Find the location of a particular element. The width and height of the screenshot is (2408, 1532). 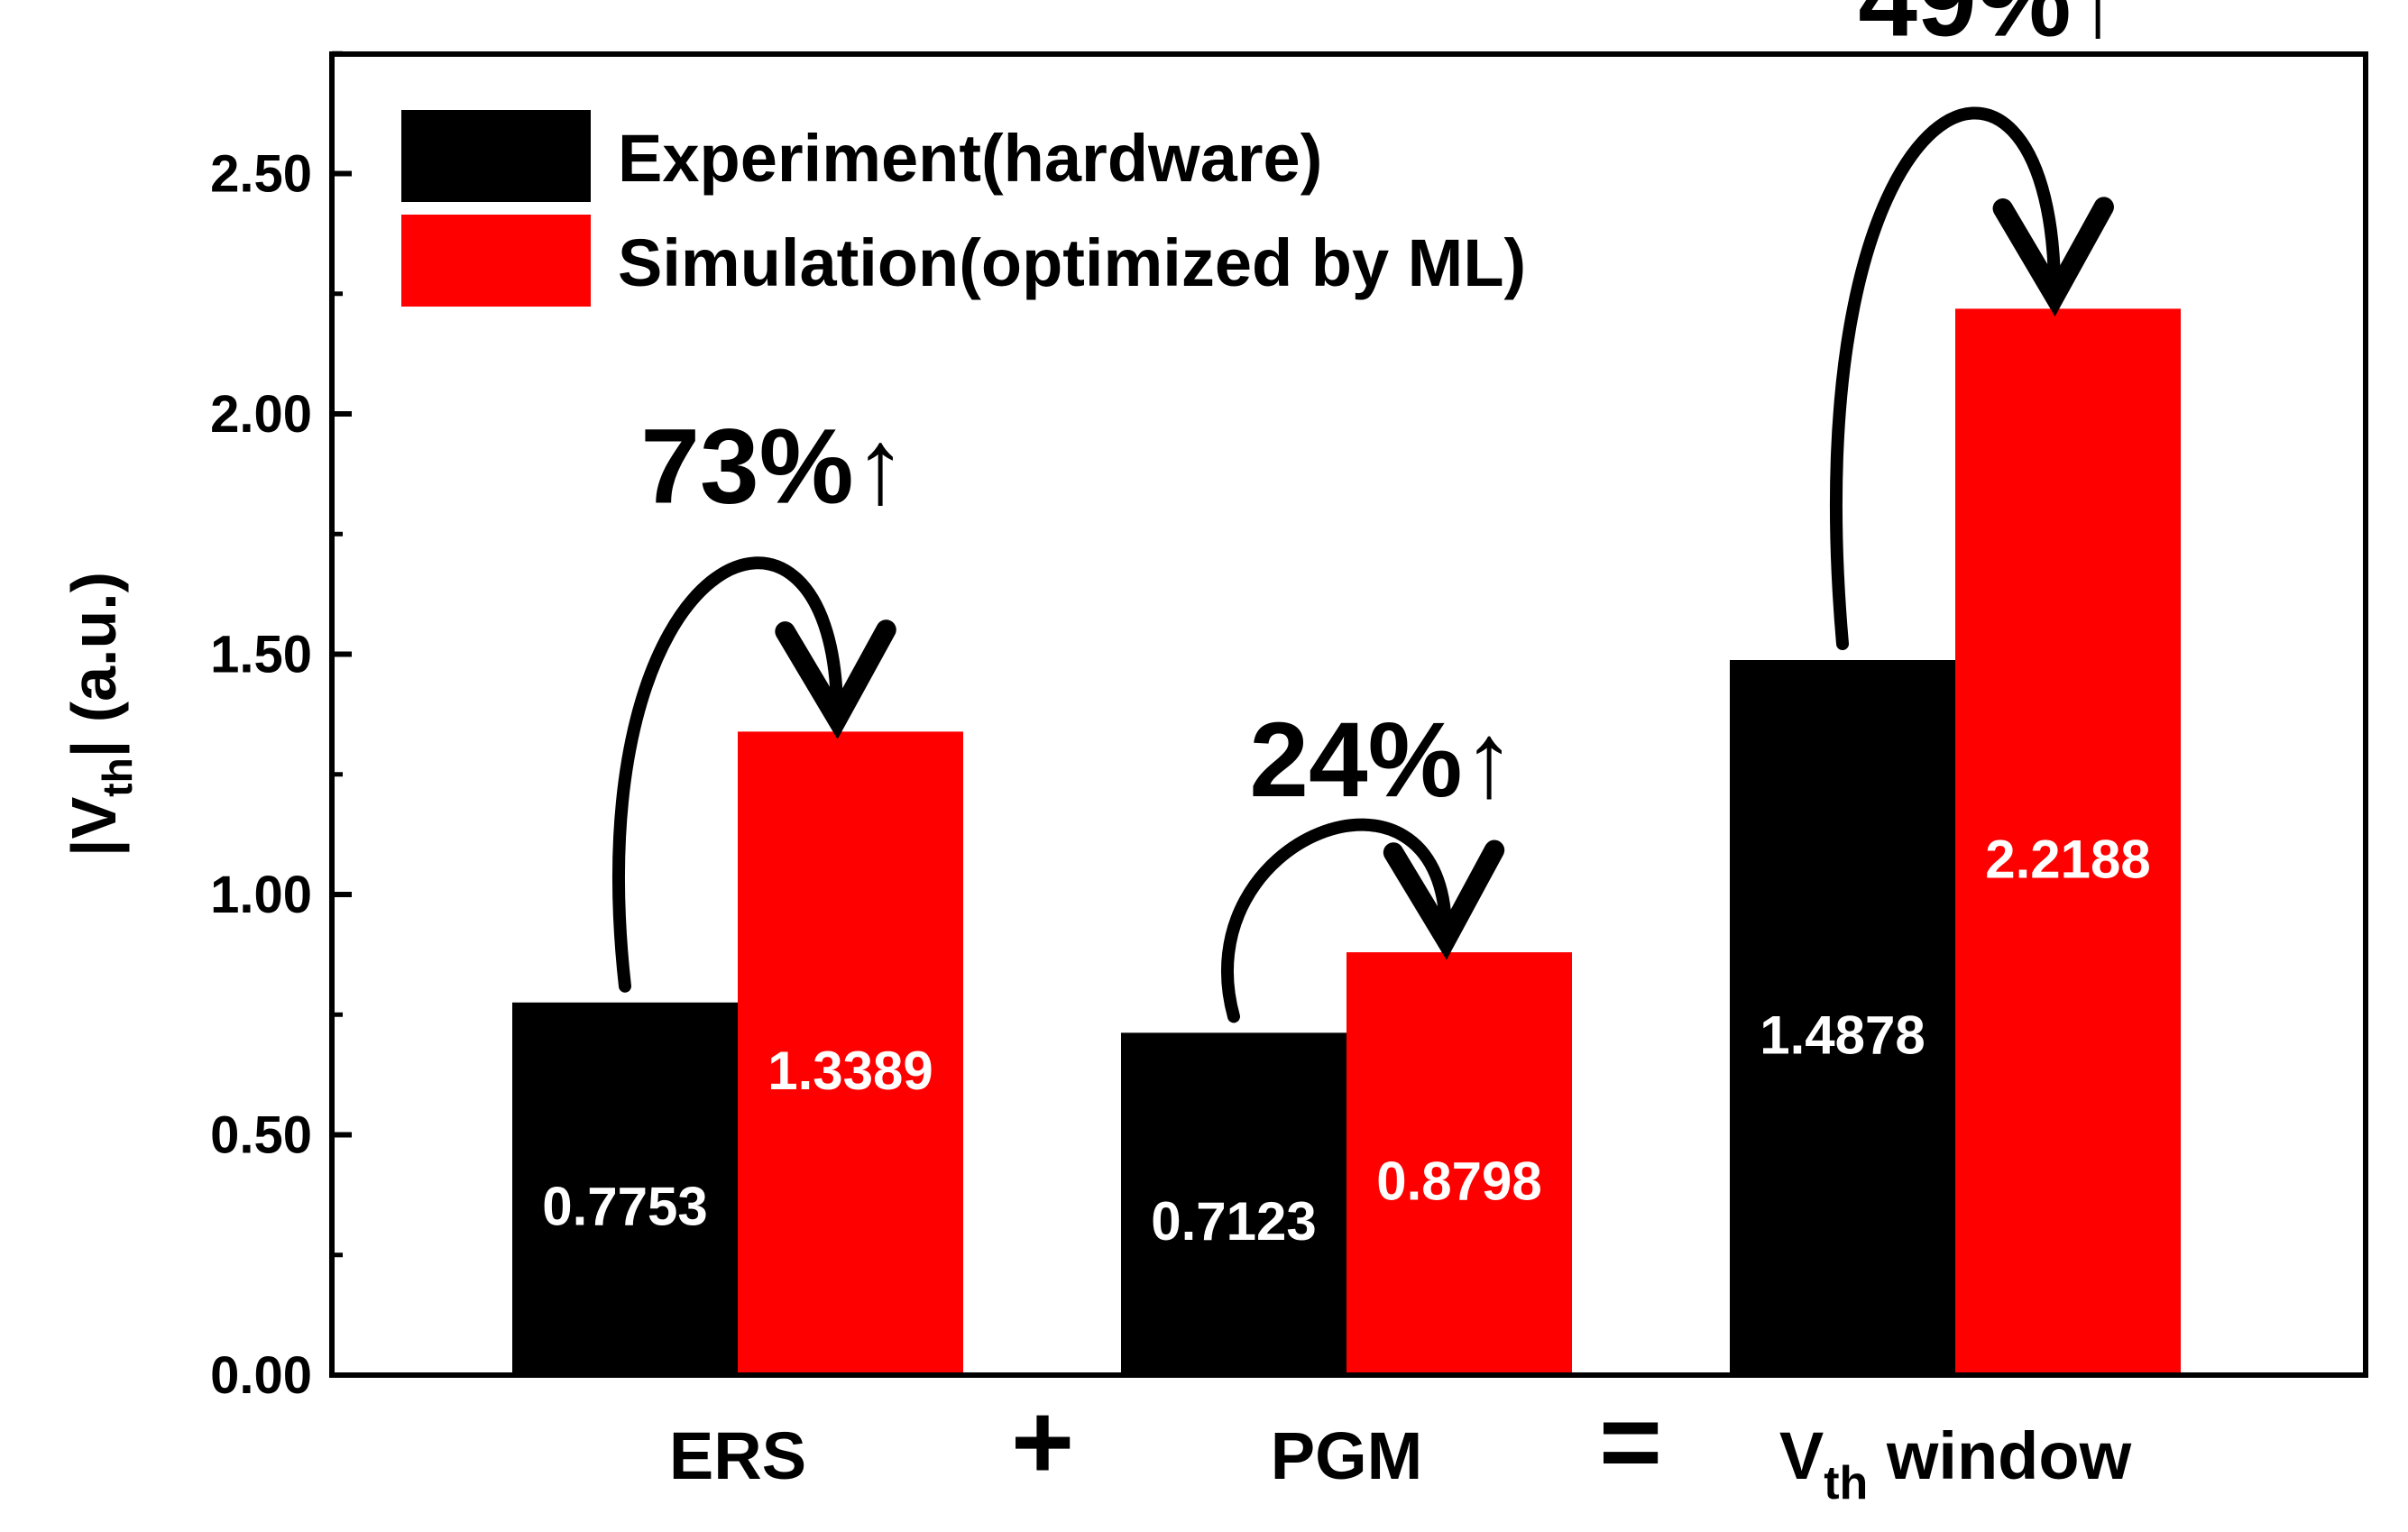

y-tick-label-2: 1.00 is located at coordinates (261, 895).